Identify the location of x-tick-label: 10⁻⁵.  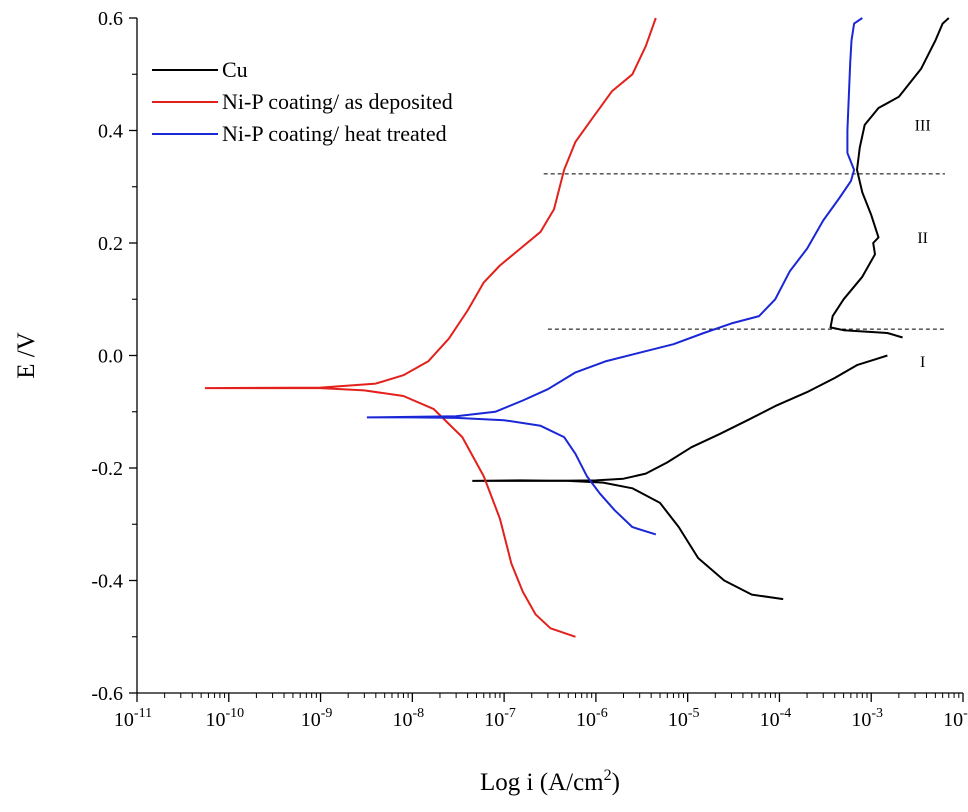
(684, 718).